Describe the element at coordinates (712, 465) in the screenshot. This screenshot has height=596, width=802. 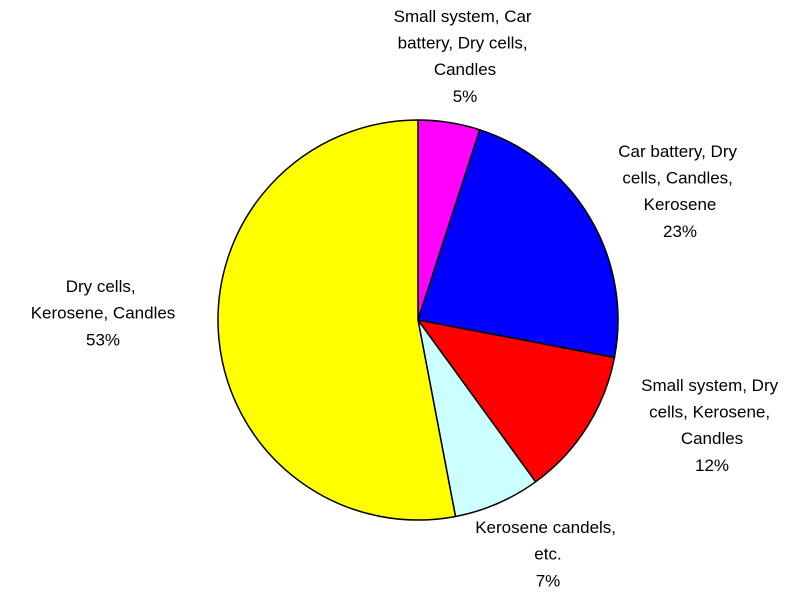
I see `value-label: 12%` at that location.